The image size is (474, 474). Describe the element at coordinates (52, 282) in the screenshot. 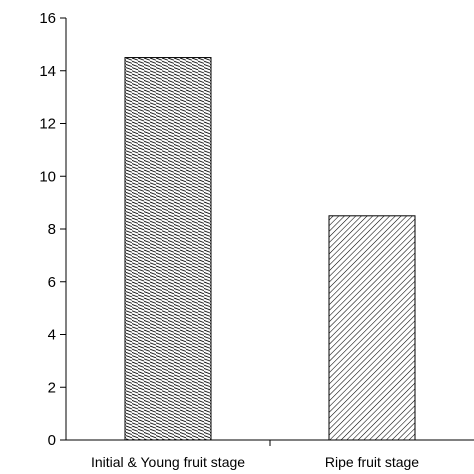

I see `y-tick-label: 6` at that location.